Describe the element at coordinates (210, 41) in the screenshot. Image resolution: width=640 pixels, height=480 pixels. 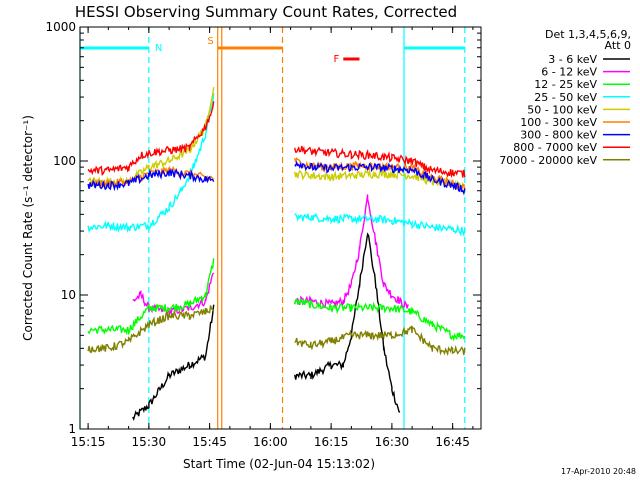
I see `marker-label-s: S` at that location.